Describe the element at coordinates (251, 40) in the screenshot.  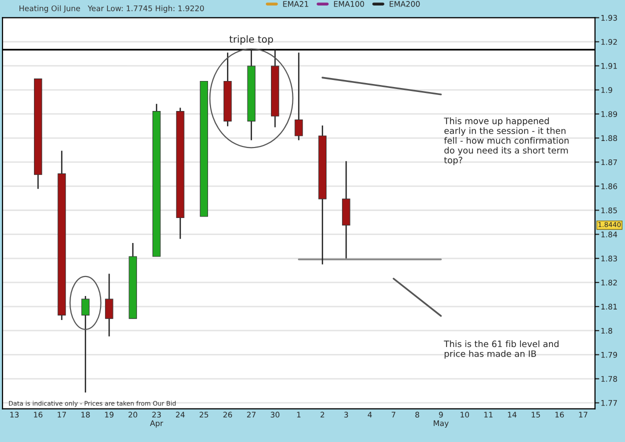
I see `annotation: triple top` at that location.